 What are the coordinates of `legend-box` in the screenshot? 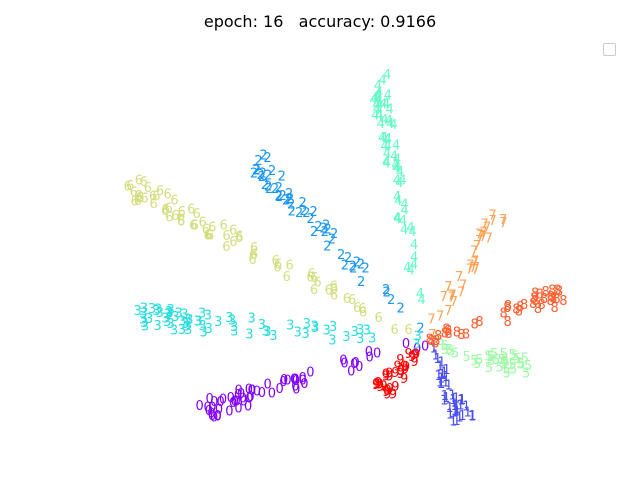 It's located at (609, 49).